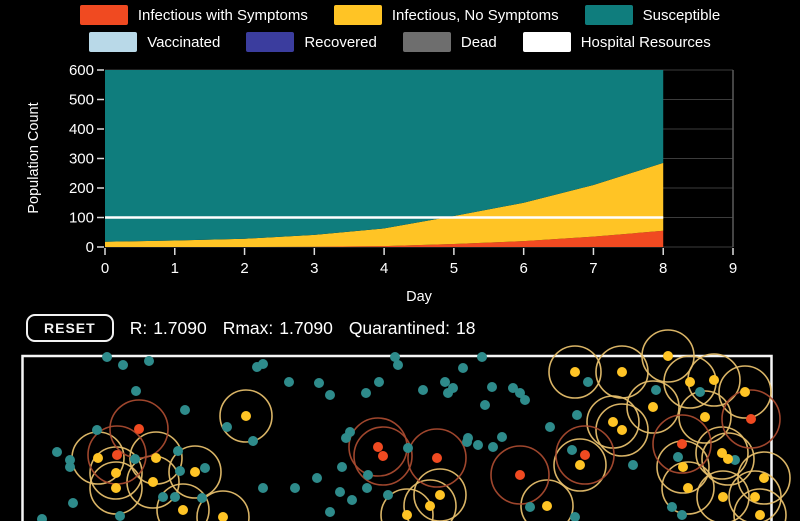  What do you see at coordinates (475, 15) in the screenshot?
I see `legend-label: Infectious, No Symptoms` at bounding box center [475, 15].